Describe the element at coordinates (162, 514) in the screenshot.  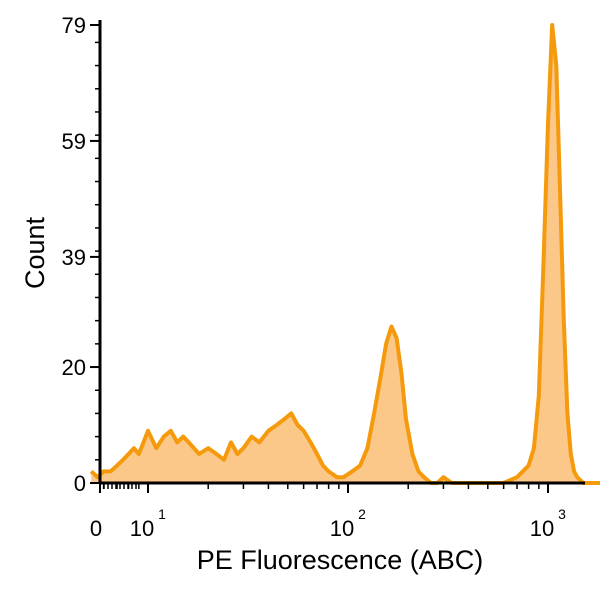
I see `x-tick-exponent-1: 1` at that location.